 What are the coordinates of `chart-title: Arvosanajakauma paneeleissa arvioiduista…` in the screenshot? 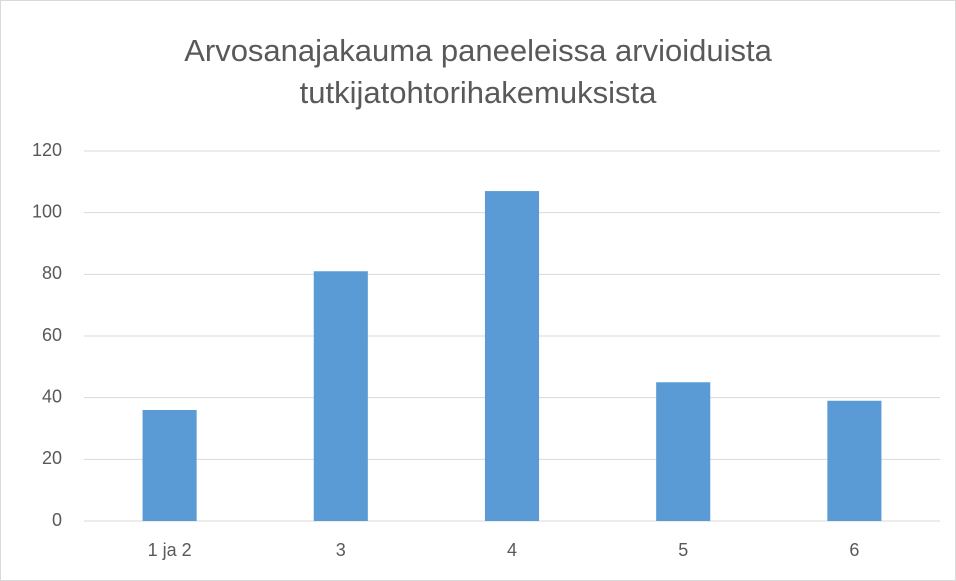 It's located at (478, 71).